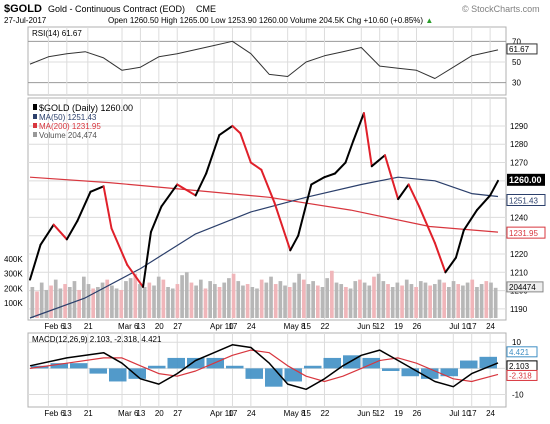 This screenshot has width=550, height=424. I want to click on price-tick-label: 1280, so click(519, 144).